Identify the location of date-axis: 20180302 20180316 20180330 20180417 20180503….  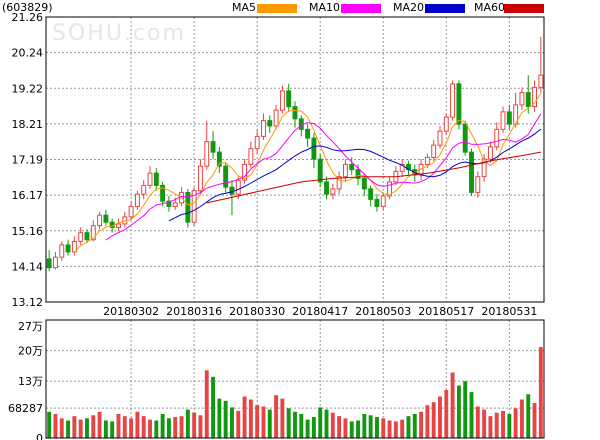
(320, 311).